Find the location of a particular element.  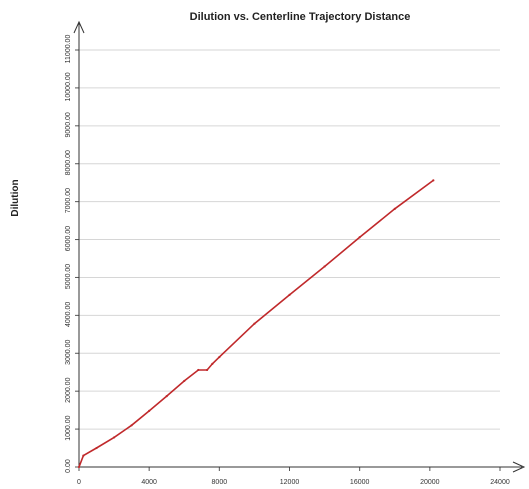

x-tick-label: 4000 is located at coordinates (149, 482).